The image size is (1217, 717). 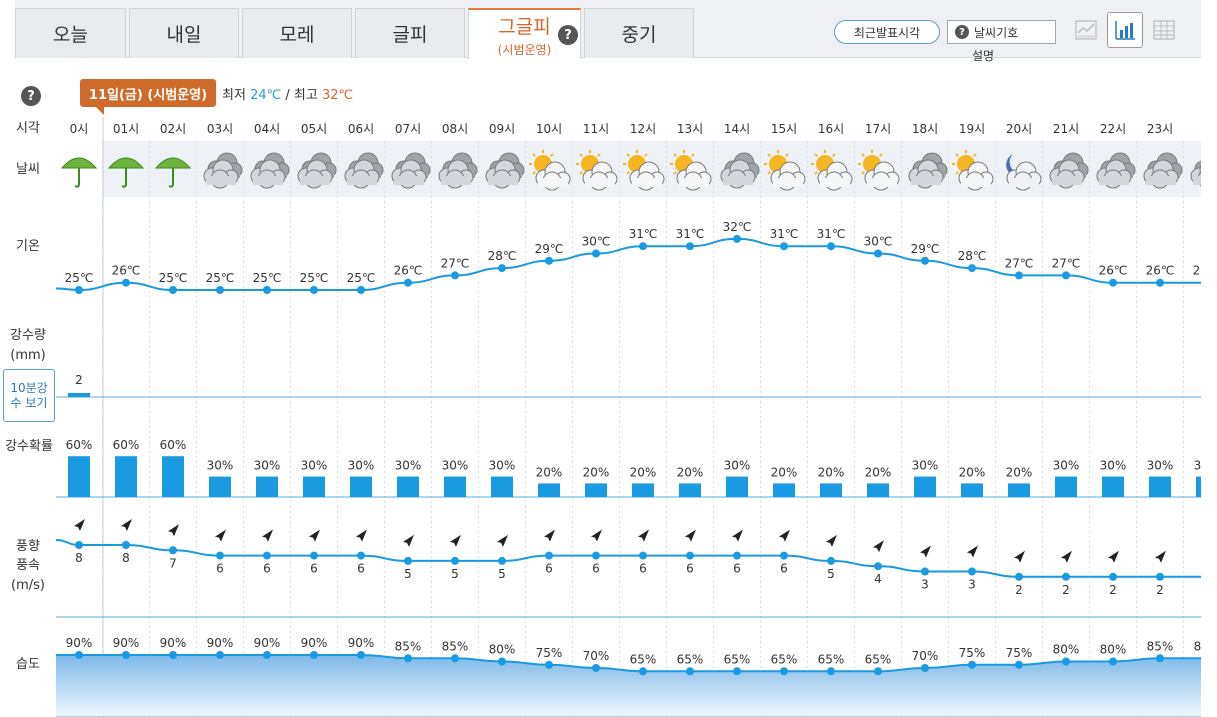 What do you see at coordinates (831, 129) in the screenshot?
I see `hour-label: 16시` at bounding box center [831, 129].